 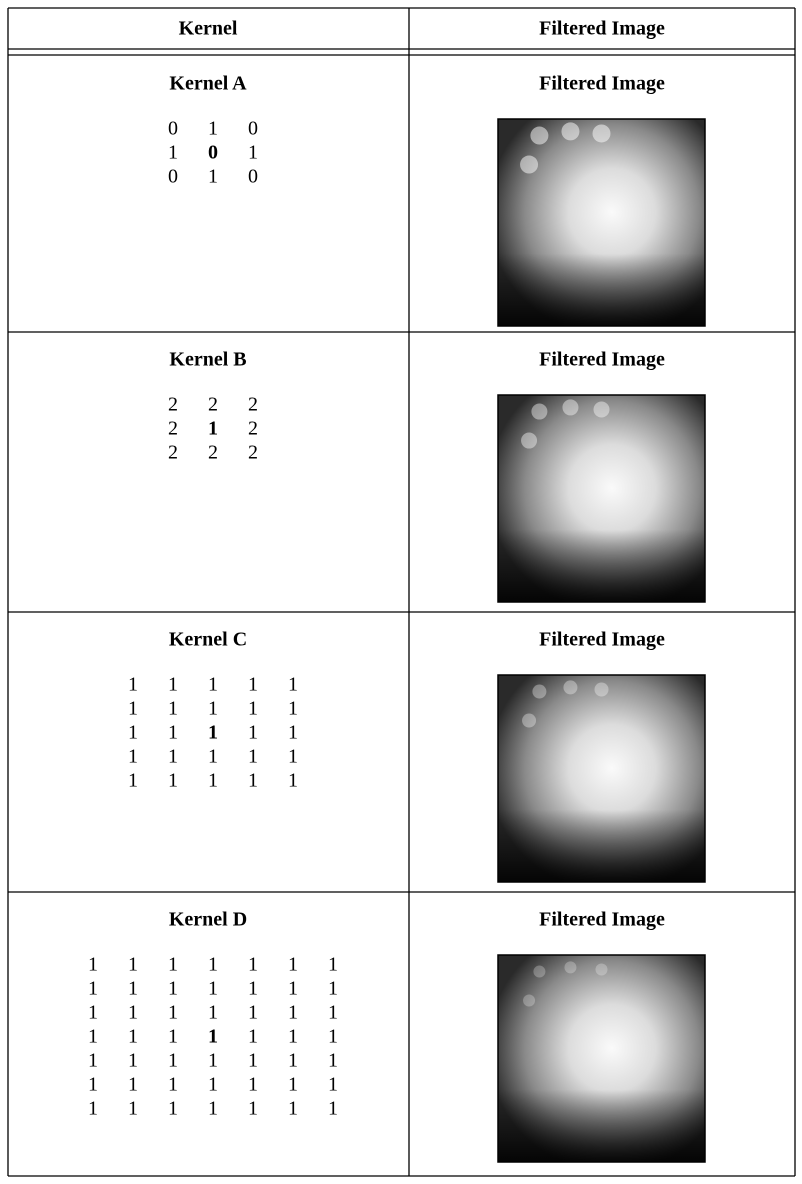 What do you see at coordinates (208, 29) in the screenshot?
I see `header-cell: Kernel` at bounding box center [208, 29].